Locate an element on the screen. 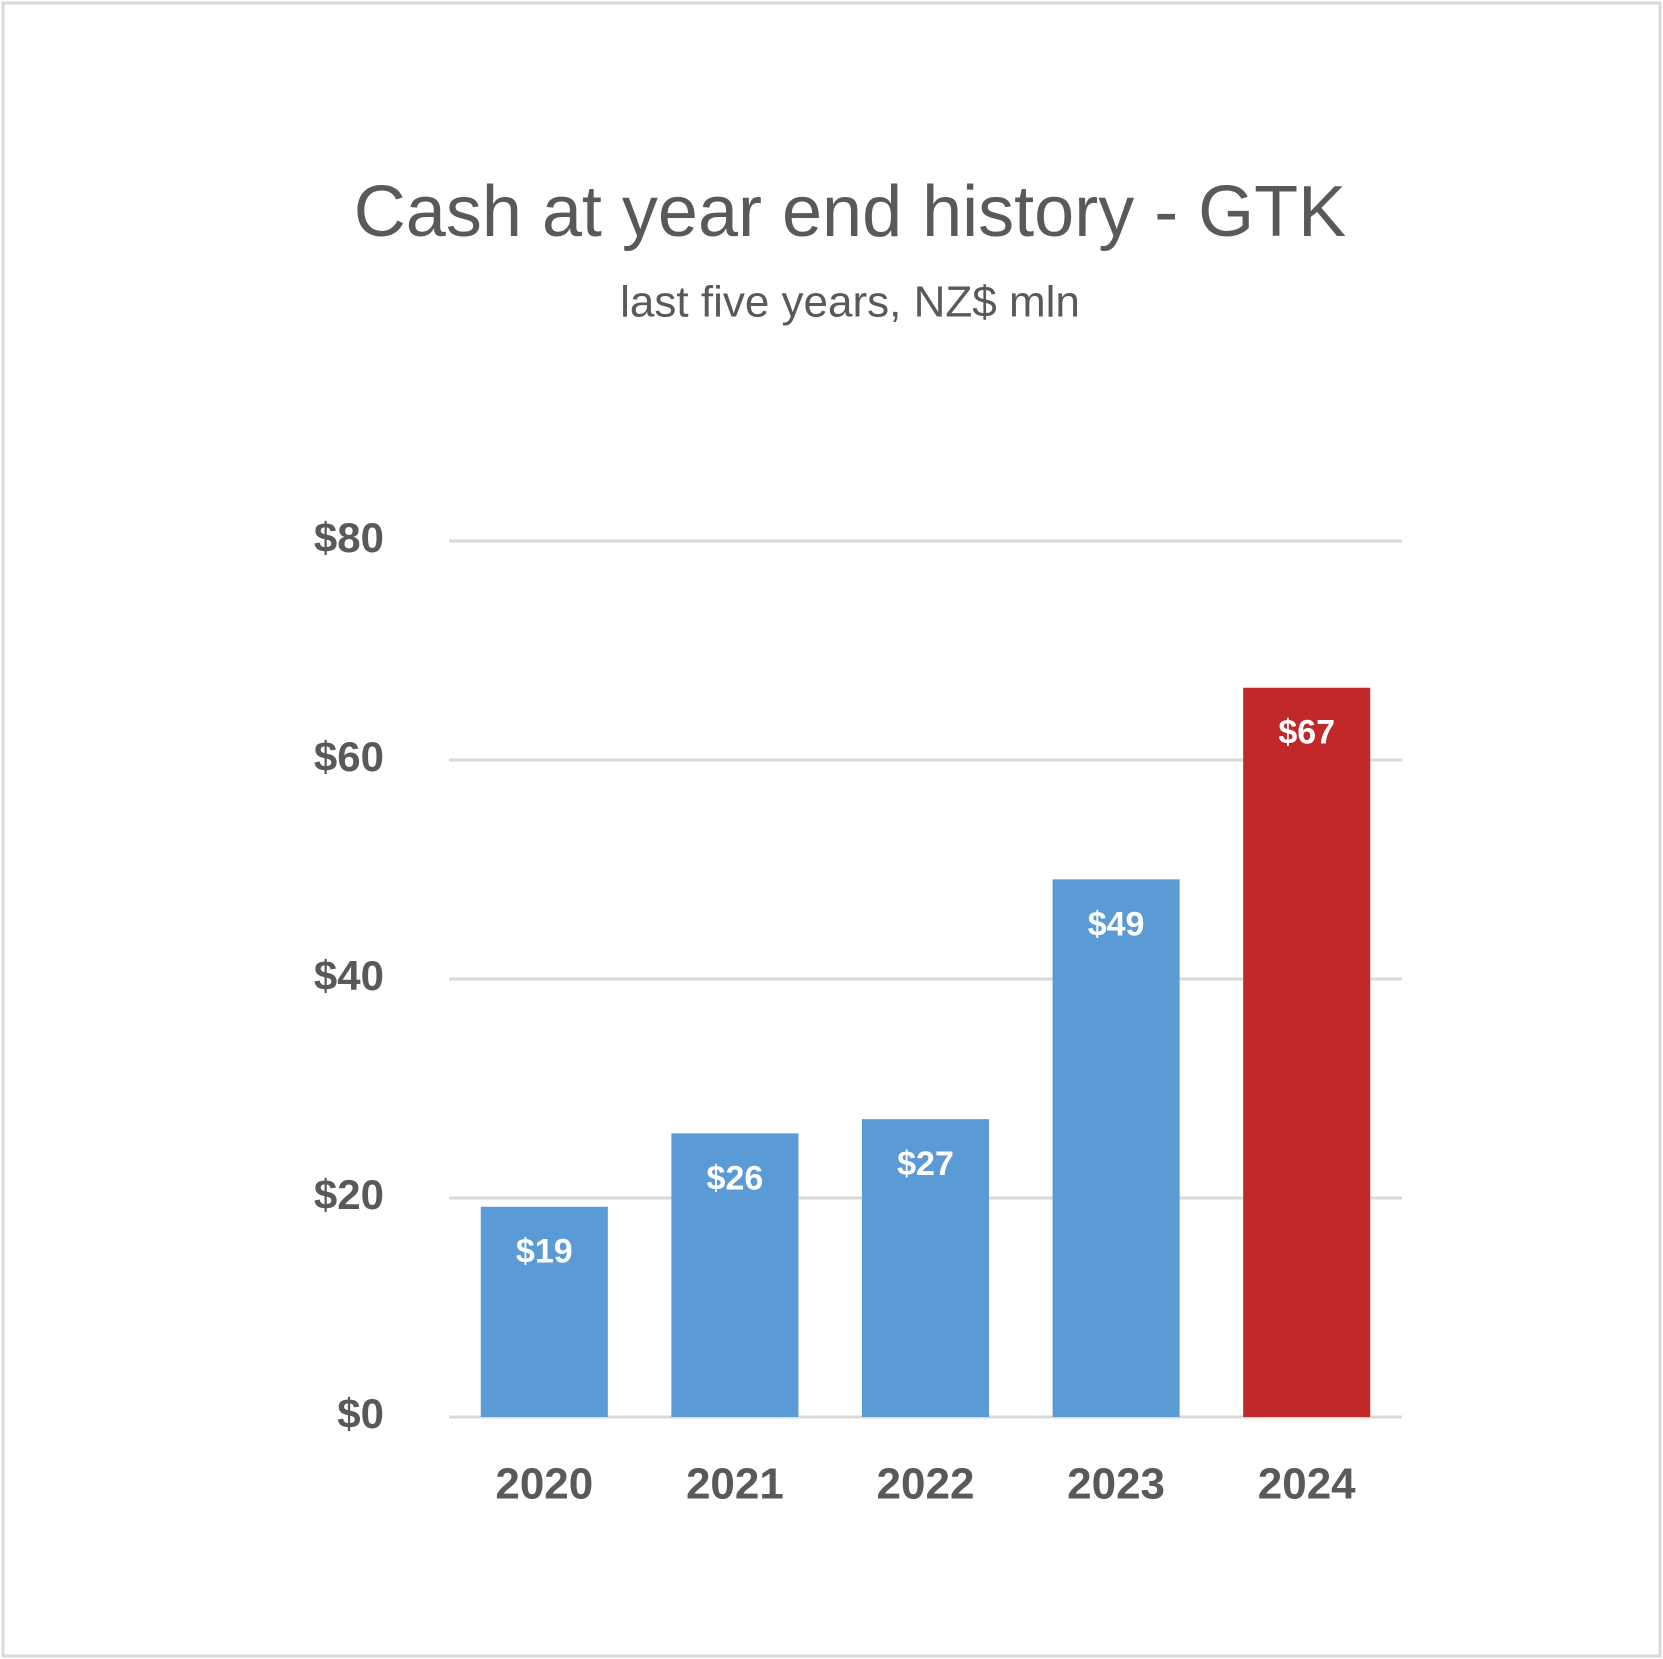  y-tick-label: $60 is located at coordinates (349, 756).